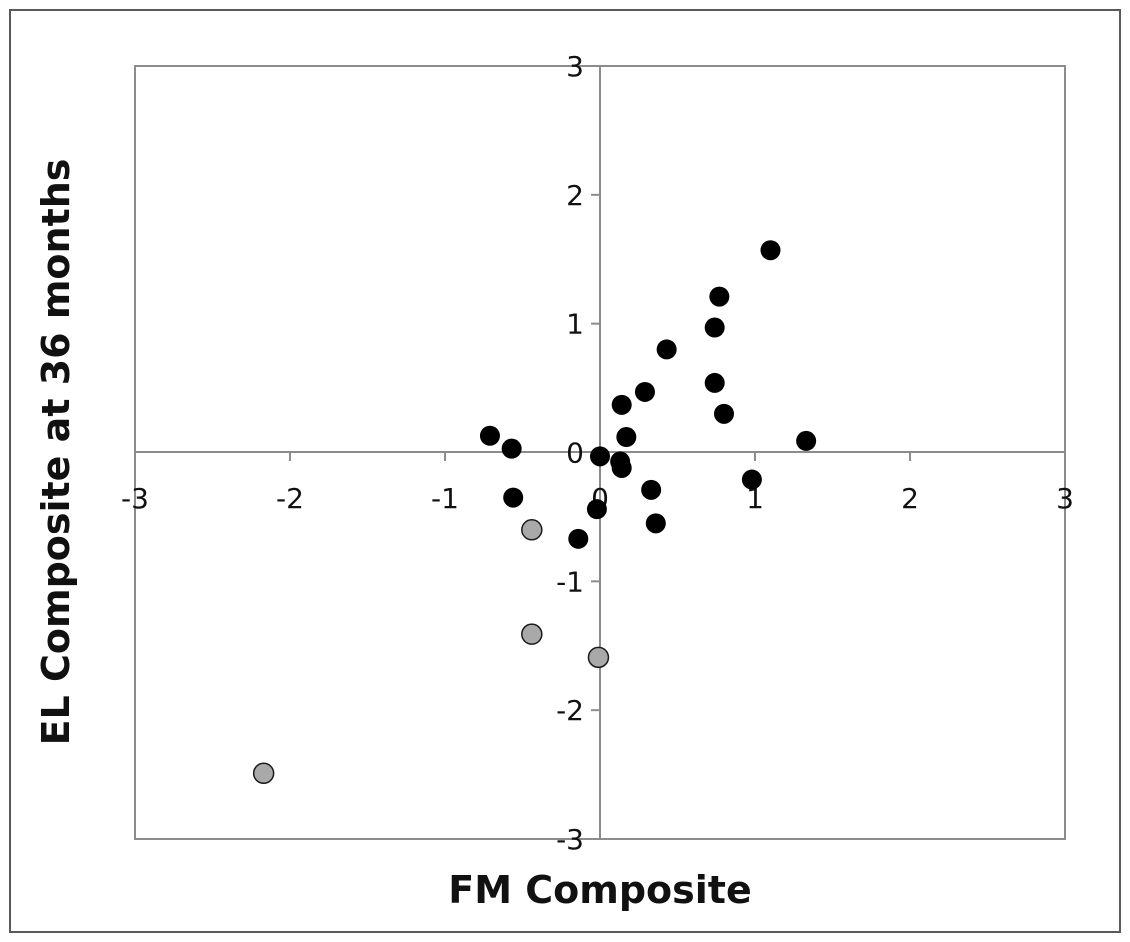 The height and width of the screenshot is (942, 1130). What do you see at coordinates (56, 452) in the screenshot?
I see `y-axis-title: EL Composite at 36 months` at bounding box center [56, 452].